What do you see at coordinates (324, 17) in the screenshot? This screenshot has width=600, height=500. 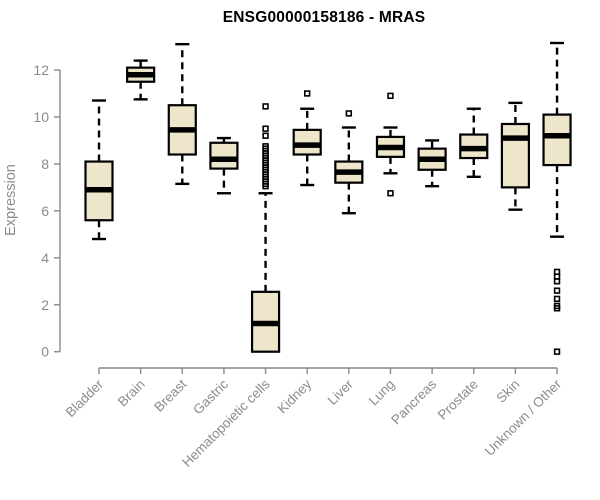 I see `chart-title: ENSG00000158186 - MRAS` at bounding box center [324, 17].